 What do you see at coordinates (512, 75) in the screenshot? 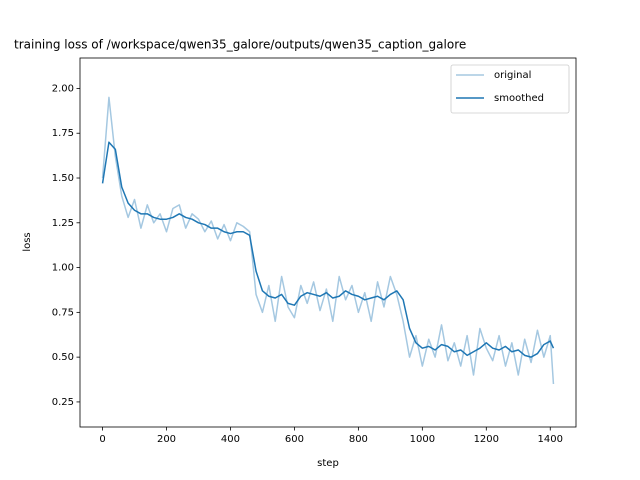
I see `legend-label: original` at bounding box center [512, 75].